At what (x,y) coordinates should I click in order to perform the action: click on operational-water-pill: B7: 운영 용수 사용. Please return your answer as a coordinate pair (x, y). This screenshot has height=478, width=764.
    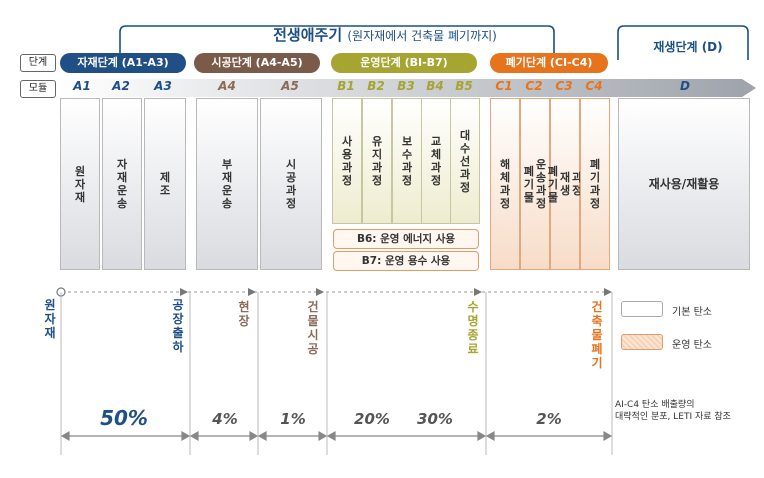
    Looking at the image, I should click on (406, 261).